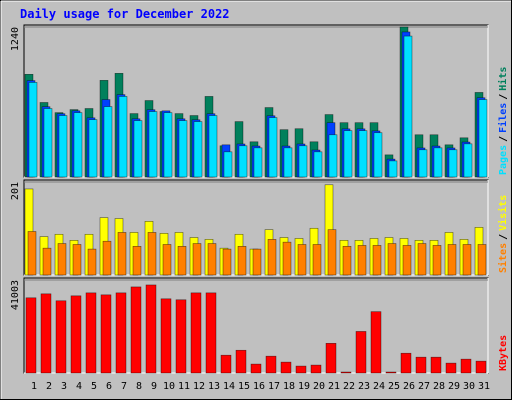 This screenshot has height=400, width=512. I want to click on x-tick-label: 29, so click(454, 386).